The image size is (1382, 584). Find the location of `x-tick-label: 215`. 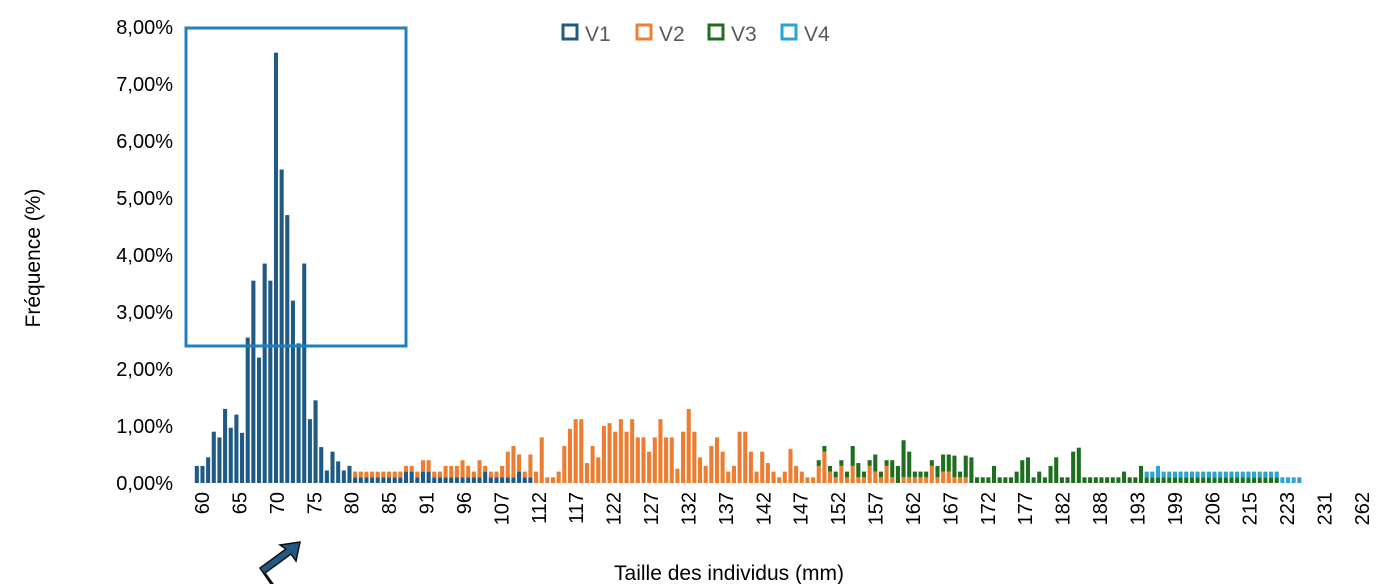

x-tick-label: 215 is located at coordinates (1251, 508).